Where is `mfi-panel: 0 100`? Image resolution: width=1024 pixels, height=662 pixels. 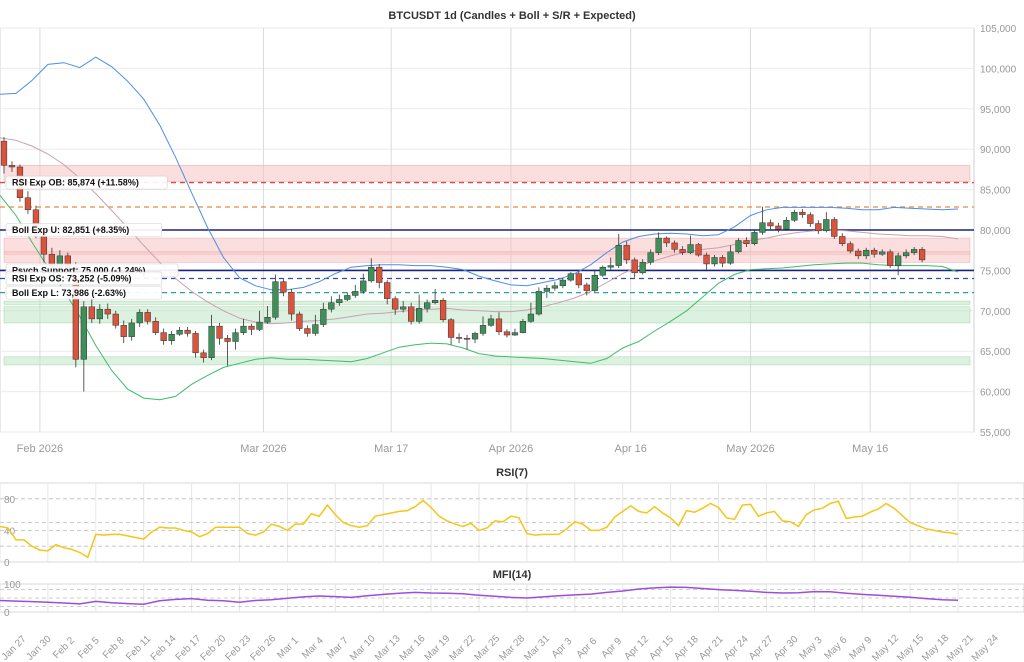
mfi-panel: 0 100 is located at coordinates (512, 599).